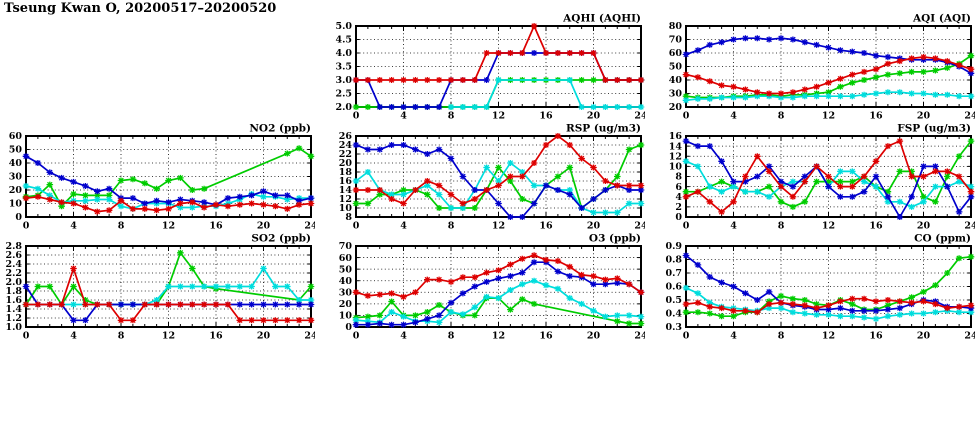 The height and width of the screenshot is (447, 975). What do you see at coordinates (676, 26) in the screenshot?
I see `svg-text: 80` at bounding box center [676, 26].